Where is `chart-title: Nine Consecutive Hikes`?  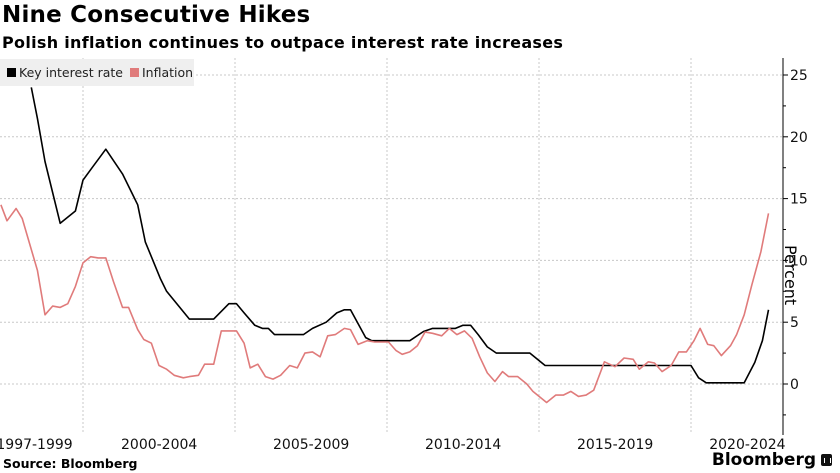
chart-title: Nine Consecutive Hikes is located at coordinates (156, 15).